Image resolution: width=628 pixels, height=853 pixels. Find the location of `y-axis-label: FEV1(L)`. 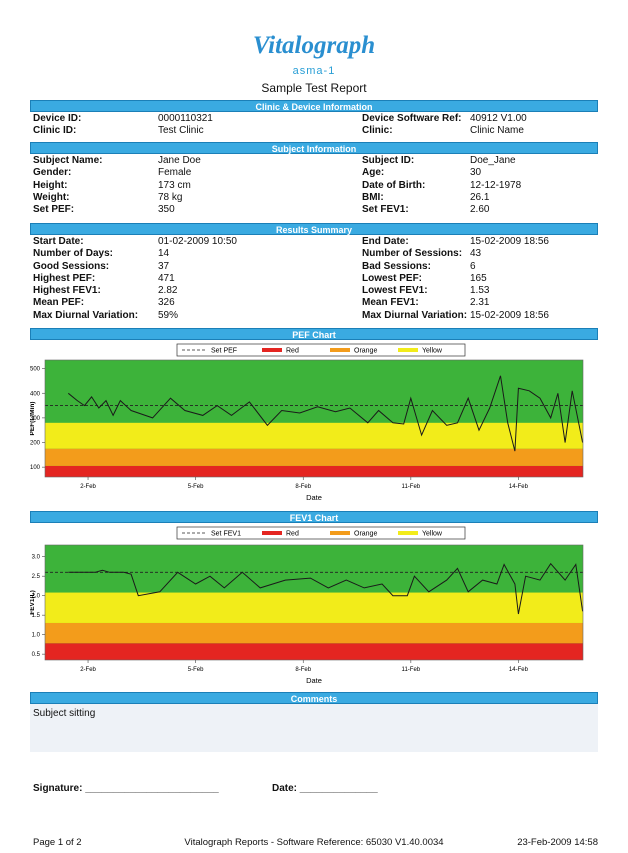

y-axis-label: FEV1(L) is located at coordinates (33, 602).